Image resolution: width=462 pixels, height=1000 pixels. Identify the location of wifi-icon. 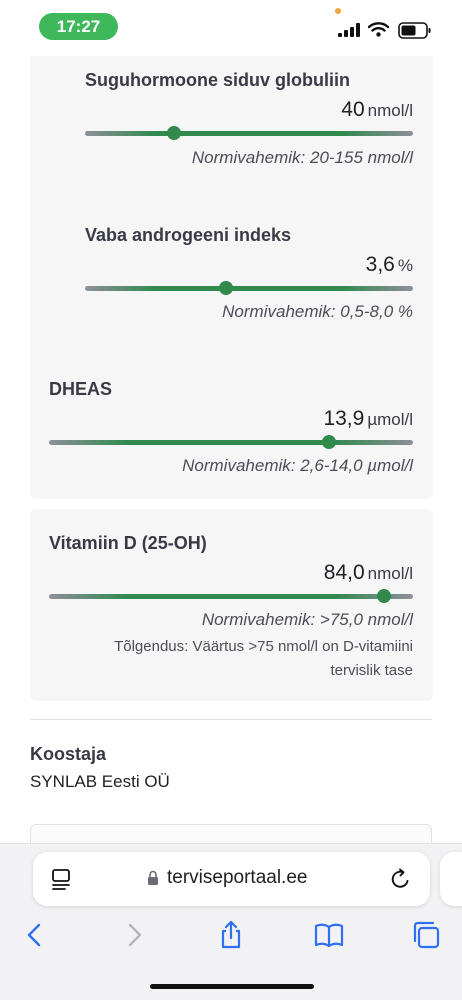
(378, 29).